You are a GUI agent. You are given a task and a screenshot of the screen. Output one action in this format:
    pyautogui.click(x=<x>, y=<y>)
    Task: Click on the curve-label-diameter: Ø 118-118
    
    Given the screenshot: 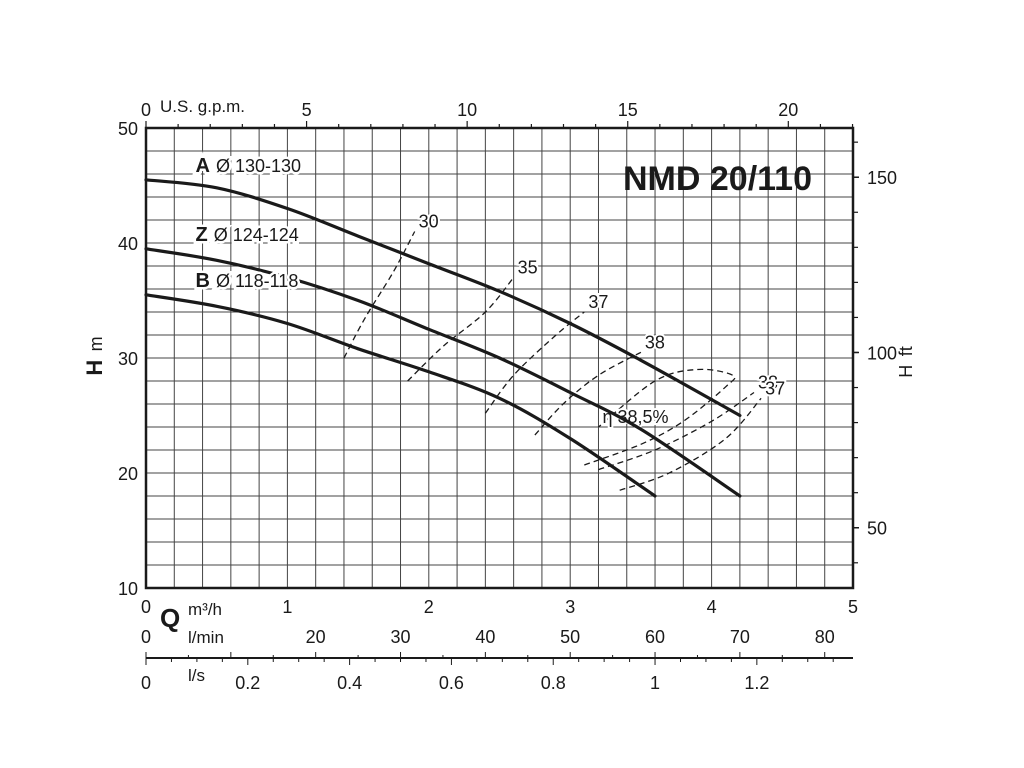 What is the action you would take?
    pyautogui.click(x=257, y=281)
    